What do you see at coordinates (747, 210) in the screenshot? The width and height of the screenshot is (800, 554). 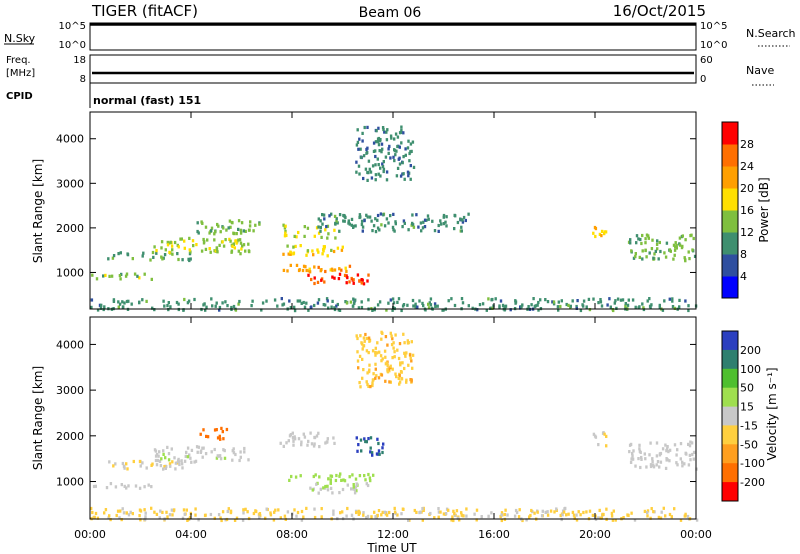 I see `power-colorbar-tick: 16` at bounding box center [747, 210].